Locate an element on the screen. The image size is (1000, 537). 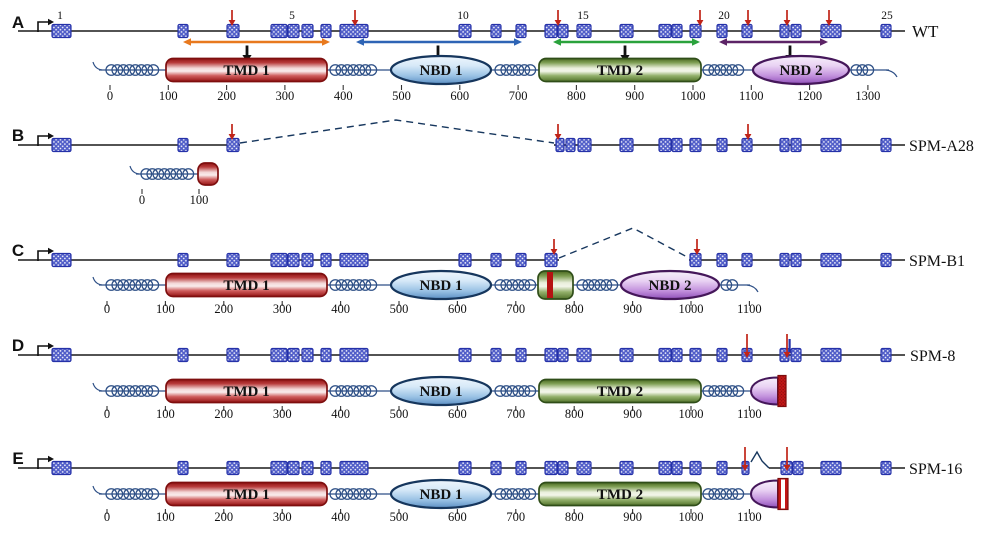
domain-oval is located at coordinates (441, 285).